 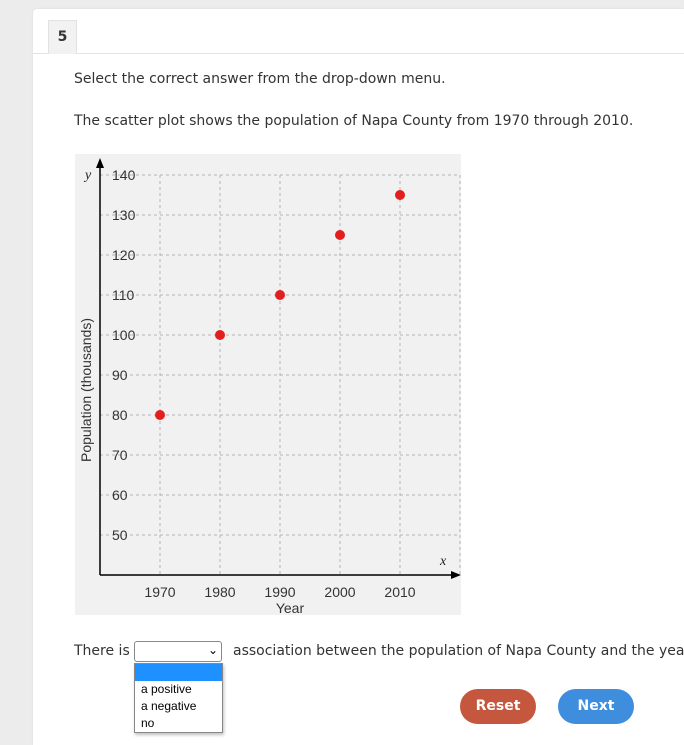 I want to click on y-tick-label: 50, so click(x=120, y=535).